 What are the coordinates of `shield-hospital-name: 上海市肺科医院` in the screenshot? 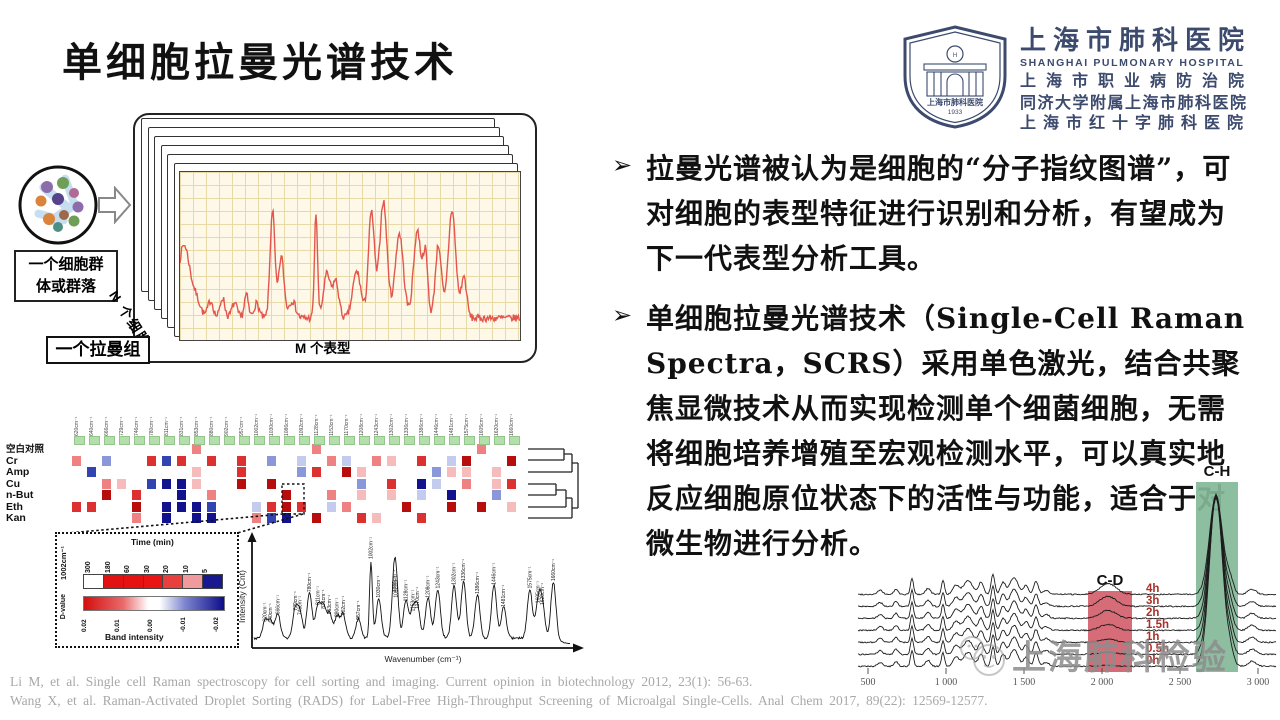 It's located at (955, 102).